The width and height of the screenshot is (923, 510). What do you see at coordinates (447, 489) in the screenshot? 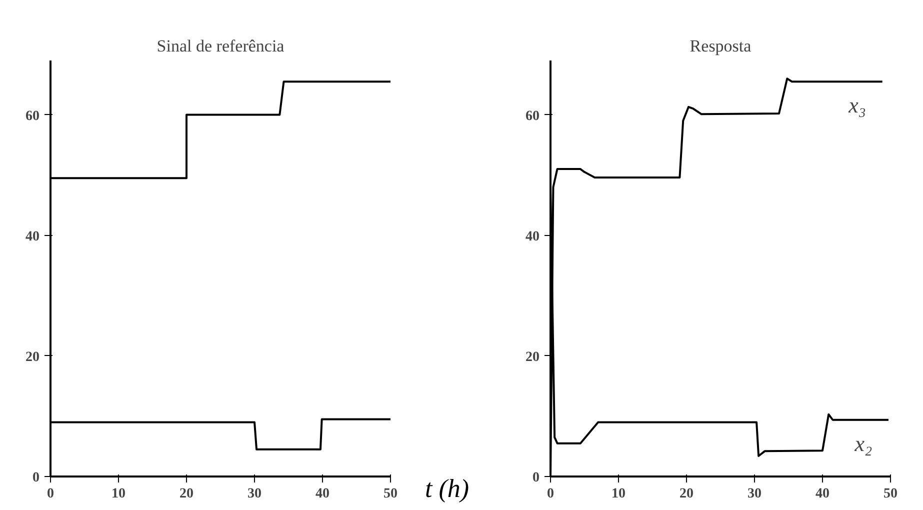
I see `x-axis-title: t (h)` at bounding box center [447, 489].